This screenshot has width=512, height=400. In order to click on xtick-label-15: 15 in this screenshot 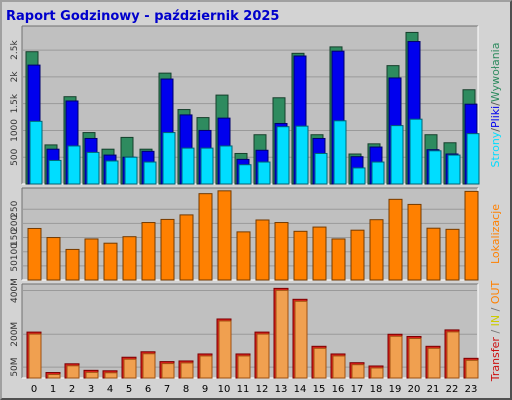, I will do `click(319, 389)`.